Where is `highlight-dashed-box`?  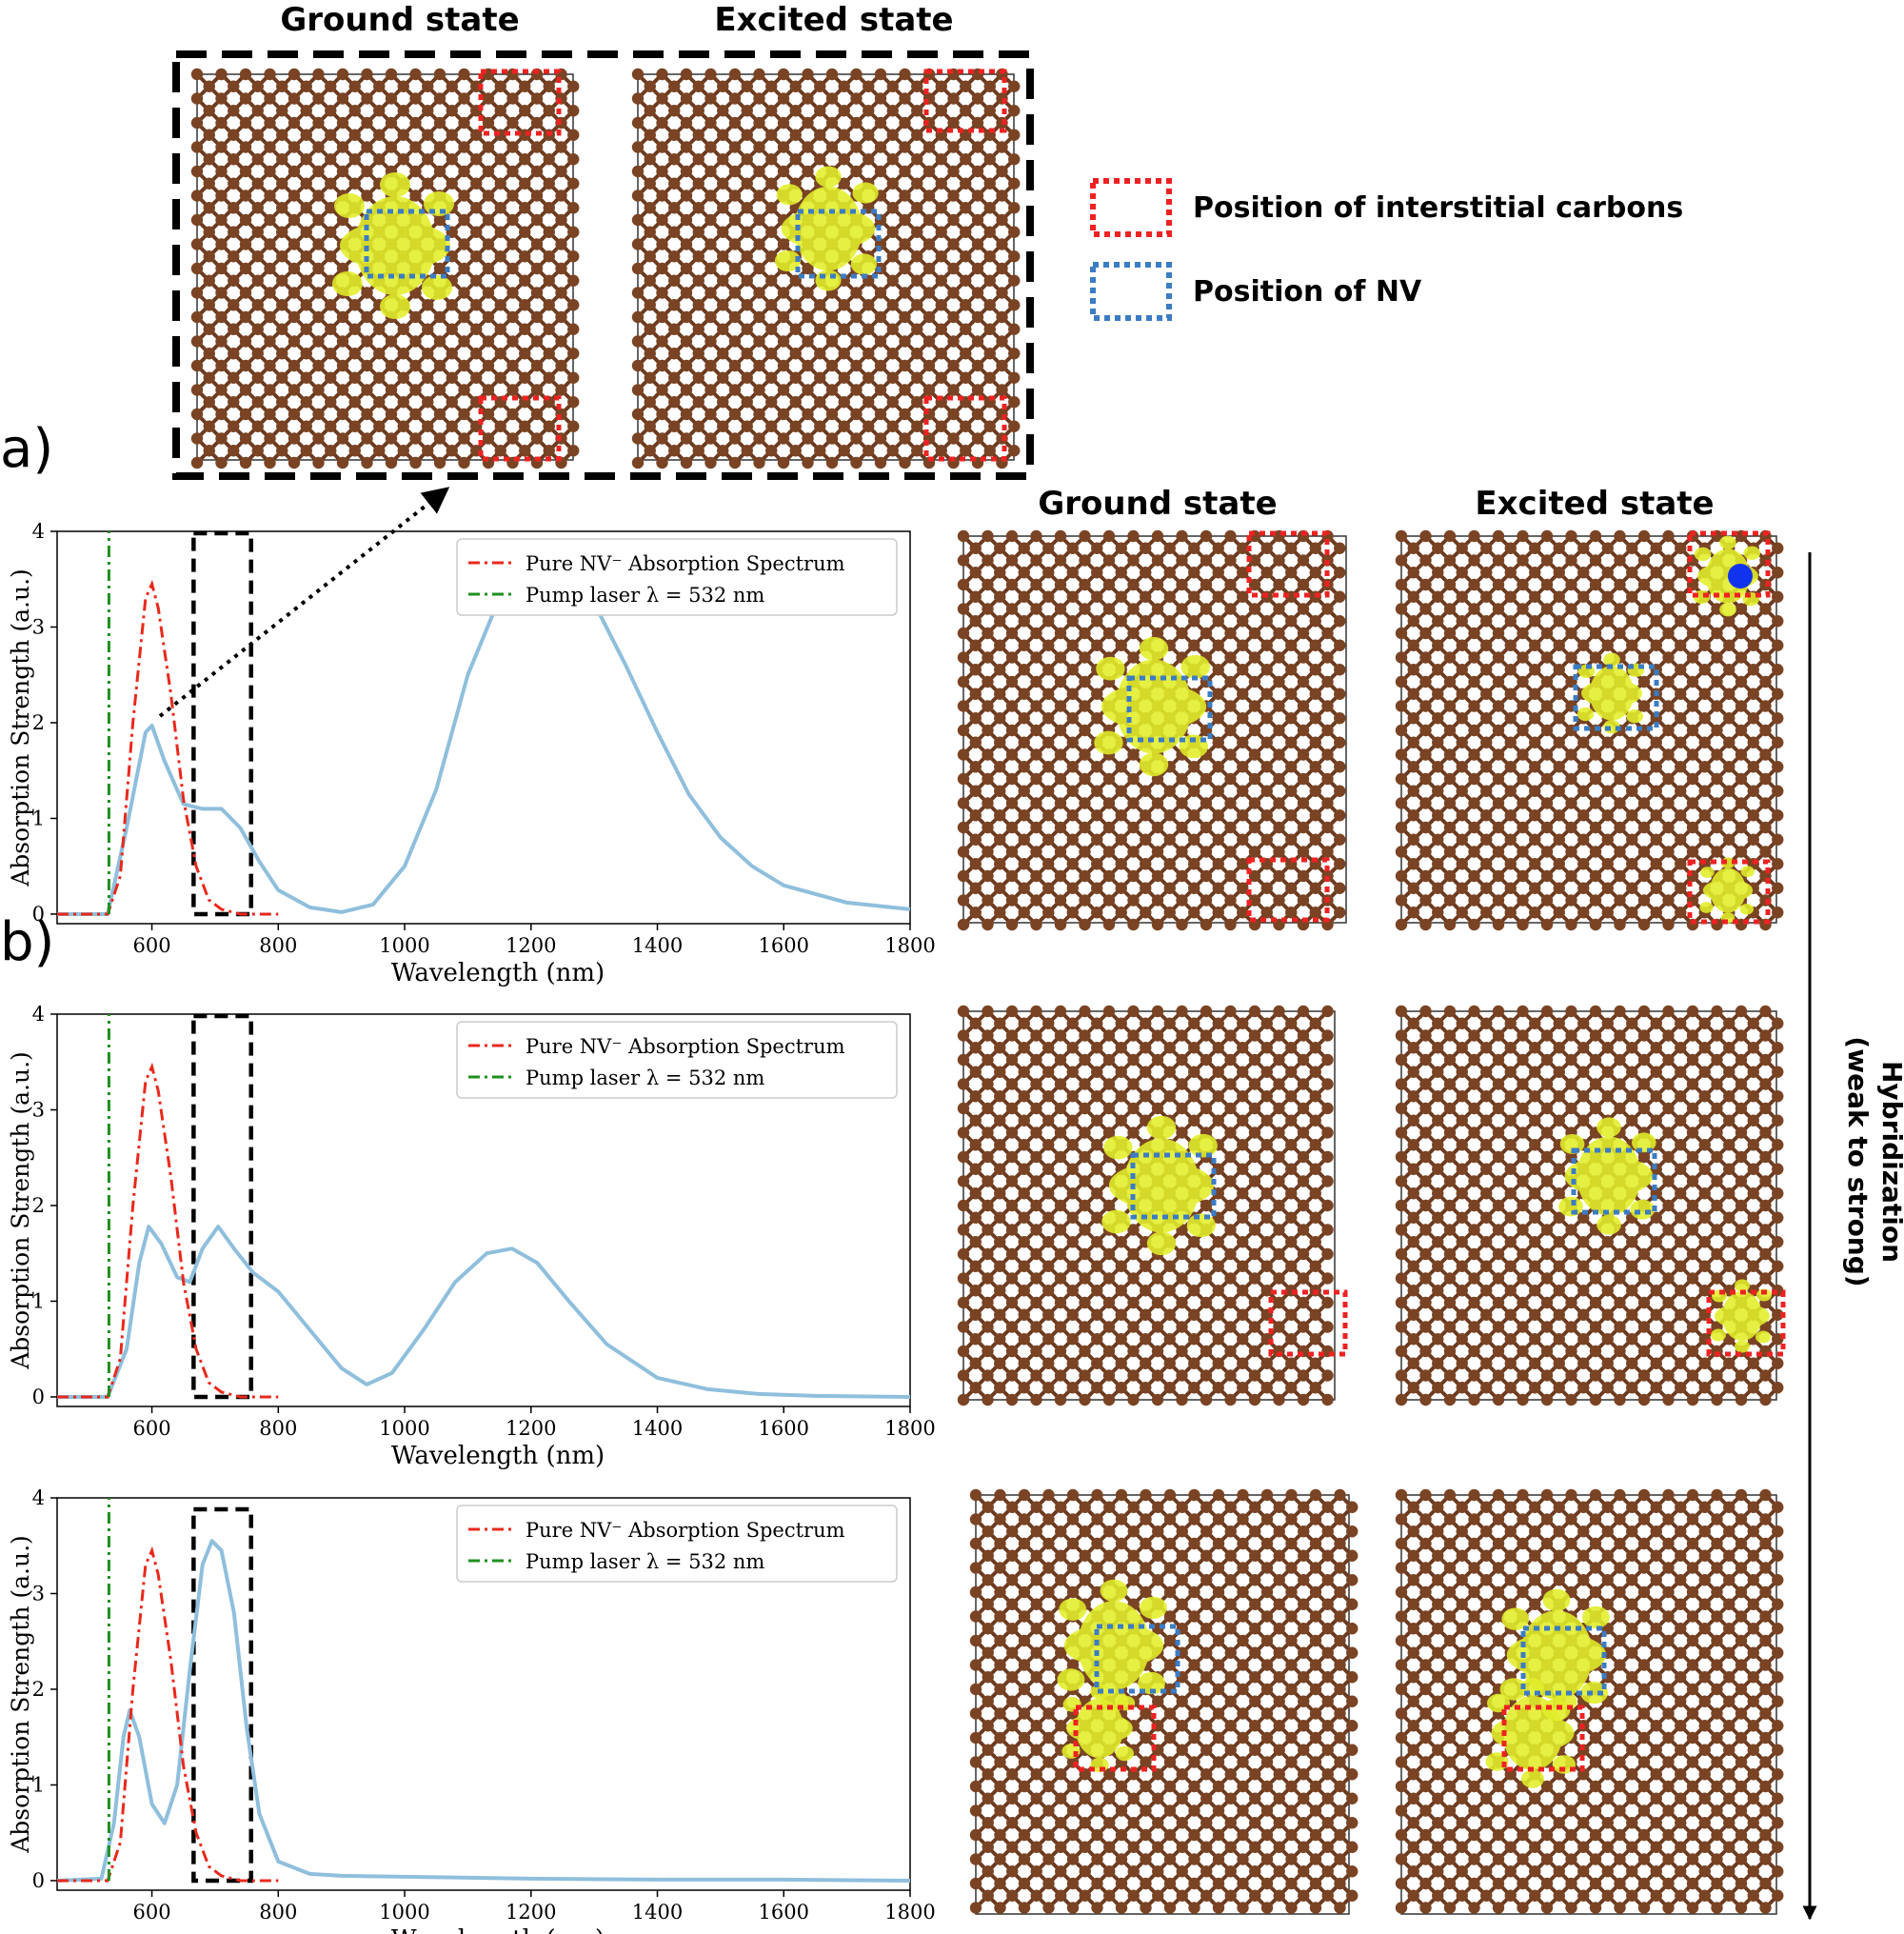 highlight-dashed-box is located at coordinates (222, 1695).